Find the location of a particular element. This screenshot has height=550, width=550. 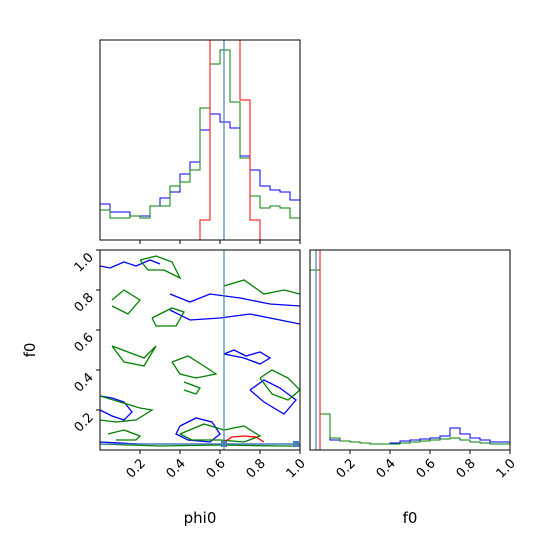

tick-label-y-f0-0: 0.2 is located at coordinates (84, 422).